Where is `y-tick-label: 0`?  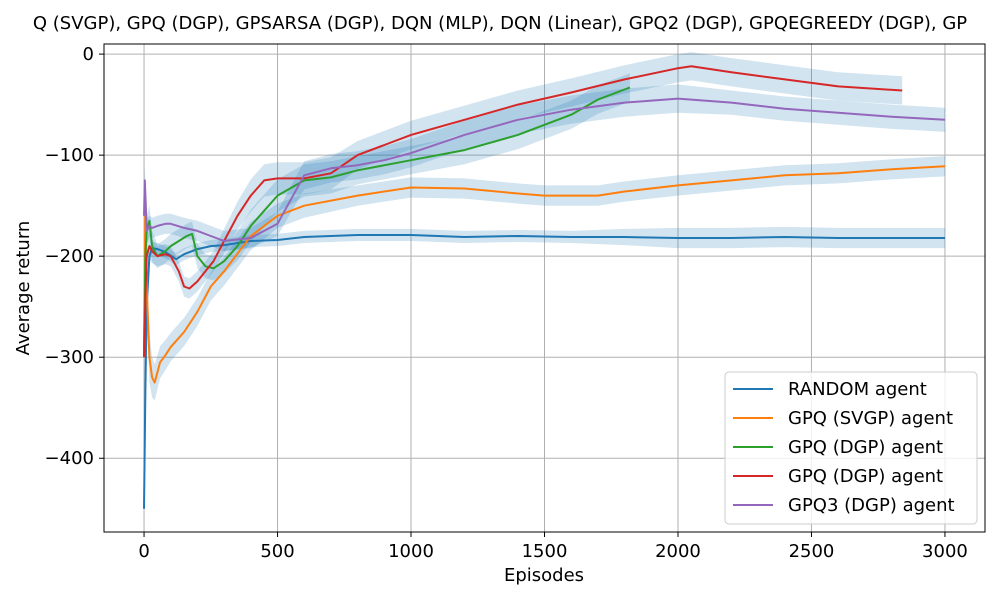
y-tick-label: 0 is located at coordinates (88, 54).